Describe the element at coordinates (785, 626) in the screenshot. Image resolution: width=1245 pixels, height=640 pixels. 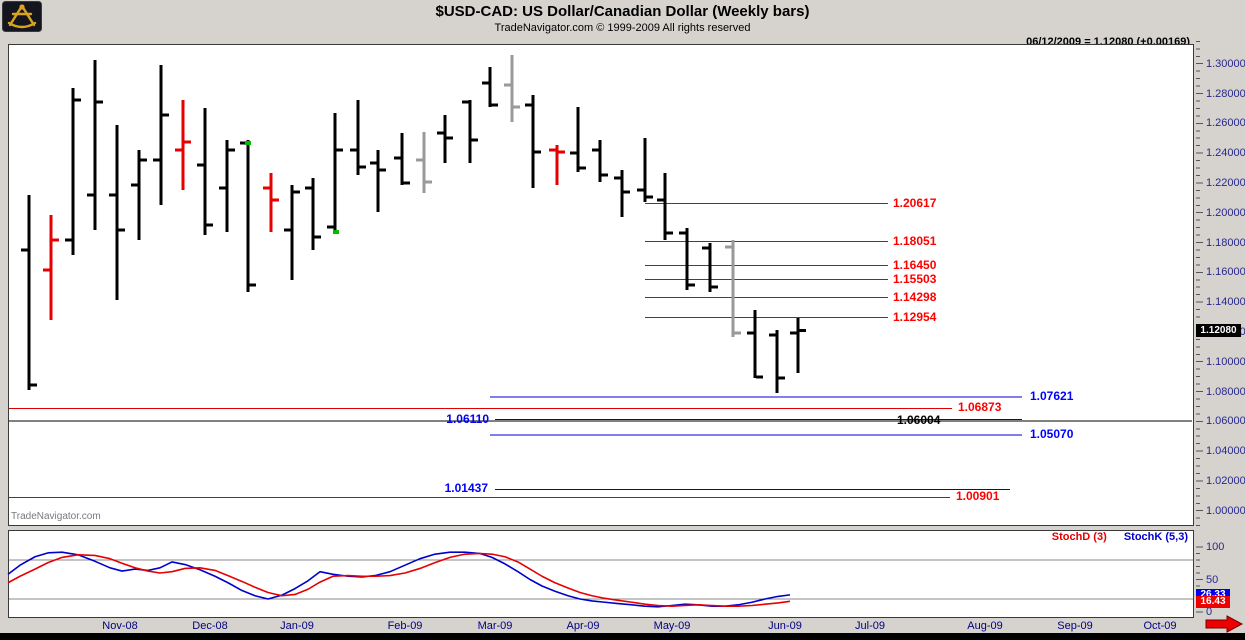
I see `x-axis-label: Jun-09` at that location.